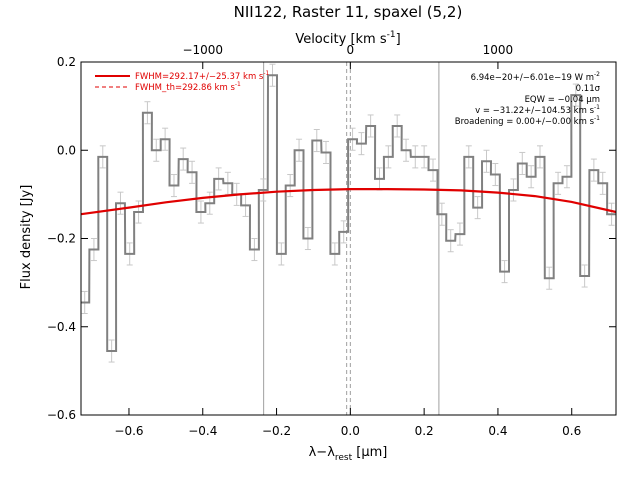 The image size is (640, 480). What do you see at coordinates (537, 110) in the screenshot?
I see `annotation-velocity: v = −31.22+/−104.53 km s-1` at bounding box center [537, 110].